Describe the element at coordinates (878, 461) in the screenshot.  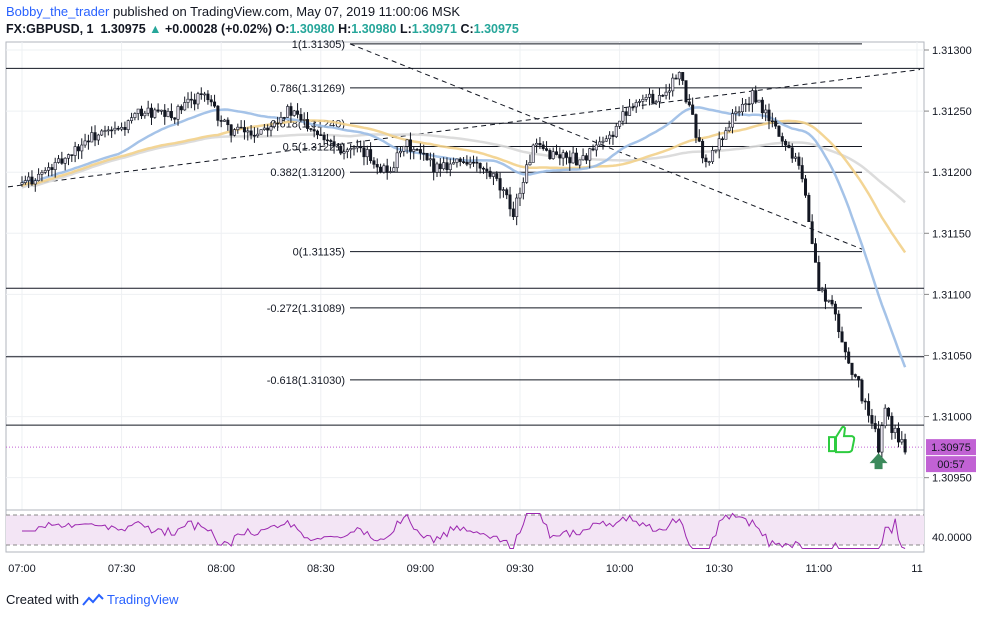
I see `buy-arrow-icon` at that location.